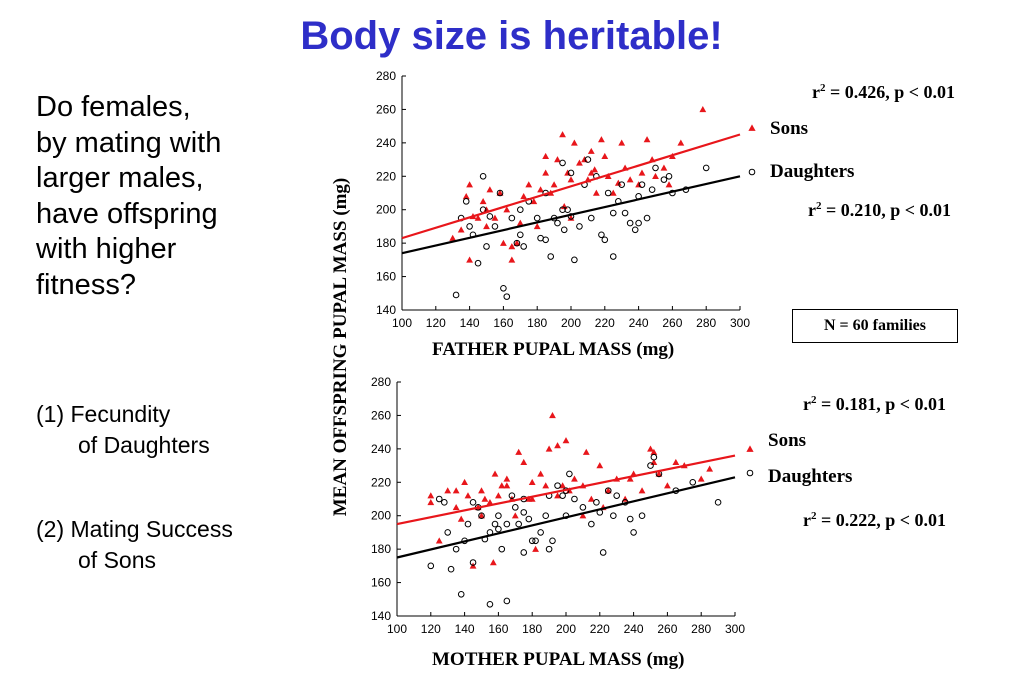 This screenshot has height=682, width=1023. I want to click on y-tick-label: 200, so click(381, 516).